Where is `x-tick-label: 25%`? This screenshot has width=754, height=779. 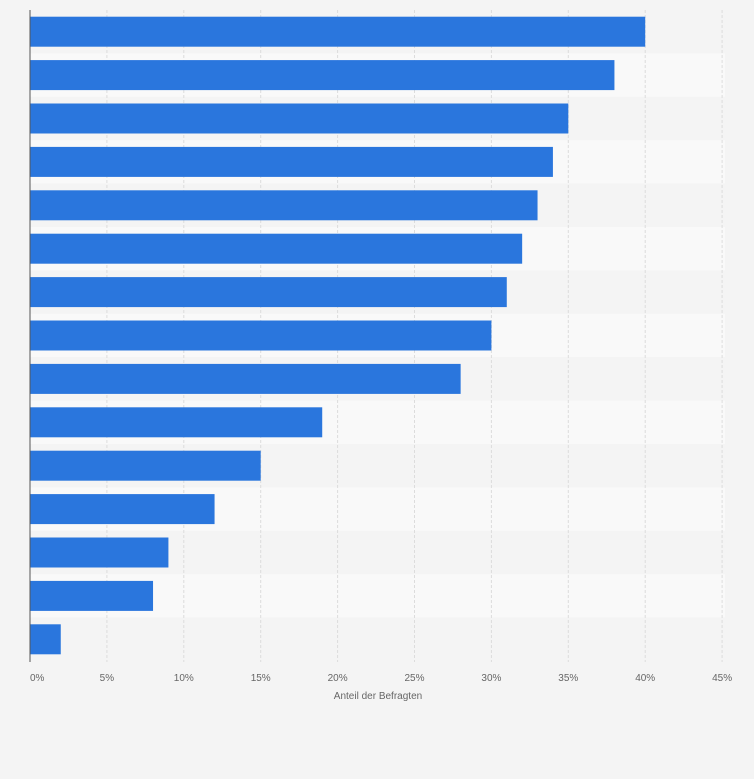 x-tick-label: 25% is located at coordinates (414, 678).